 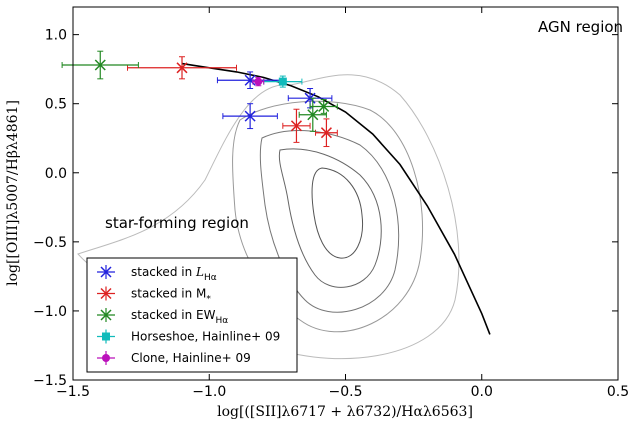 I want to click on legend-item: stacked in LHα, so click(x=157, y=274).